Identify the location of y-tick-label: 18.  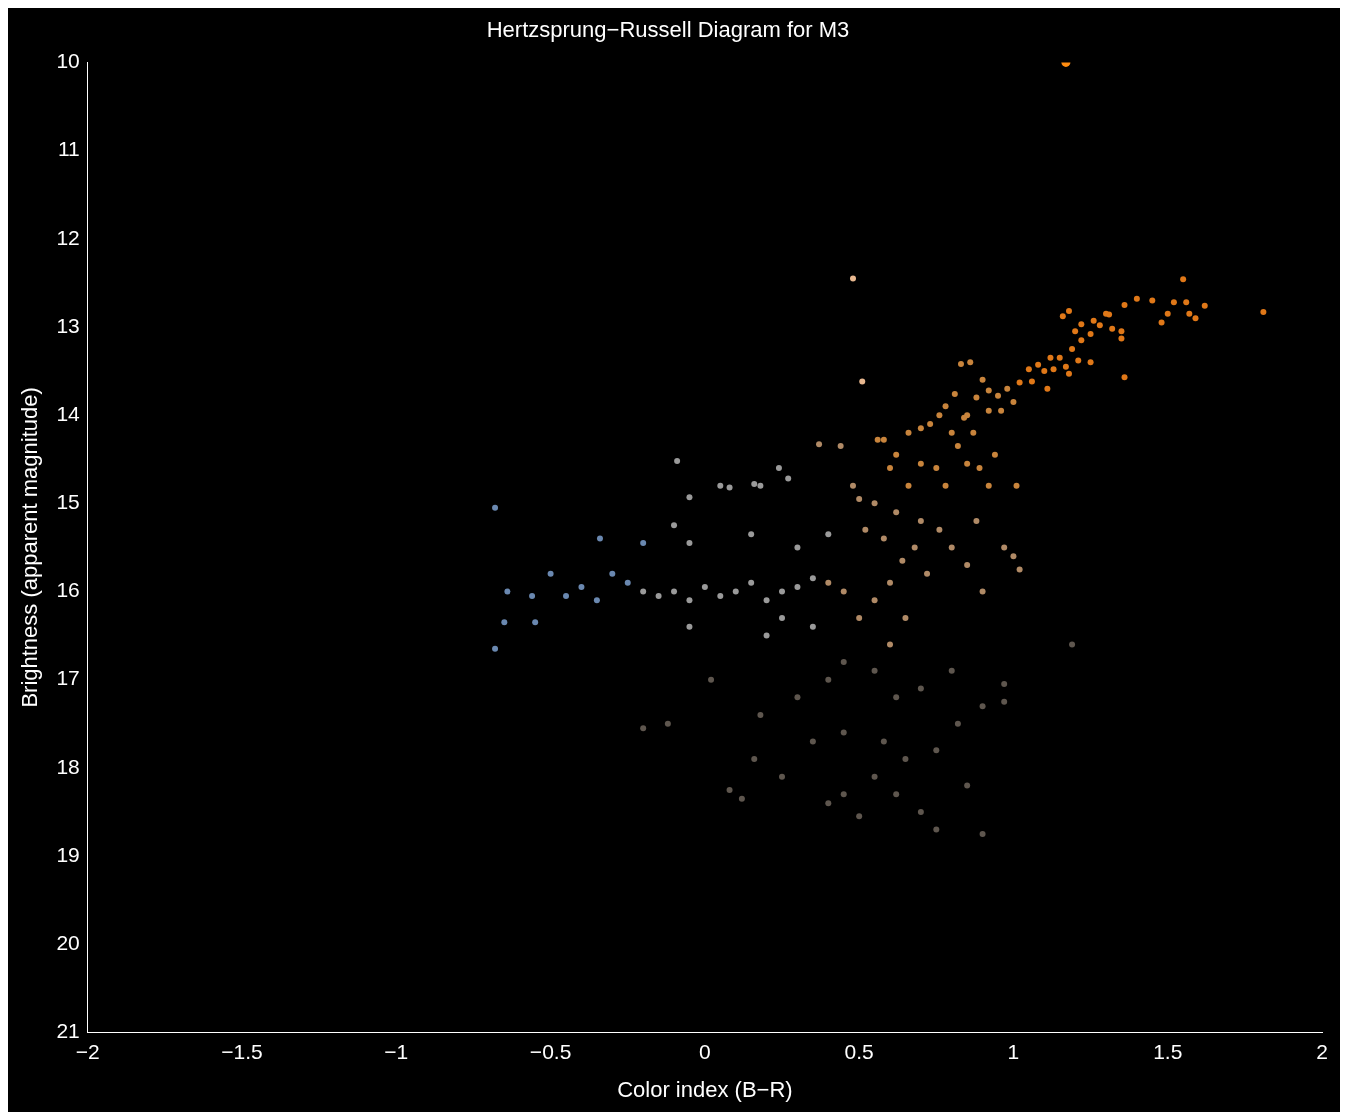
(68, 766).